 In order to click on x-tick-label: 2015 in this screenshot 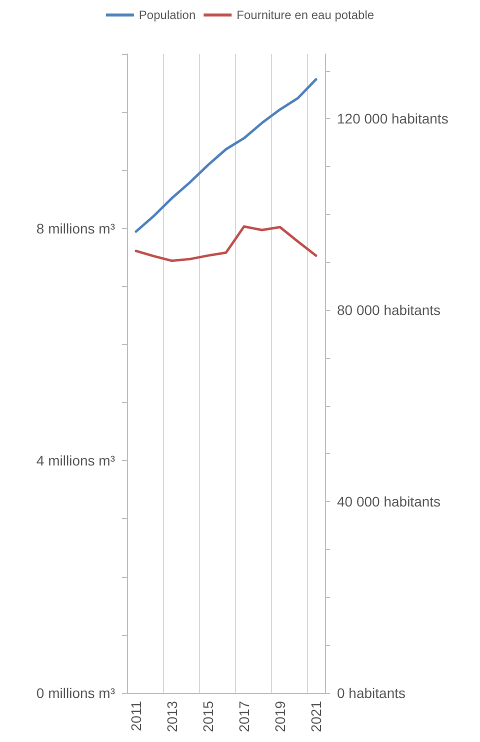, I will do `click(208, 716)`.